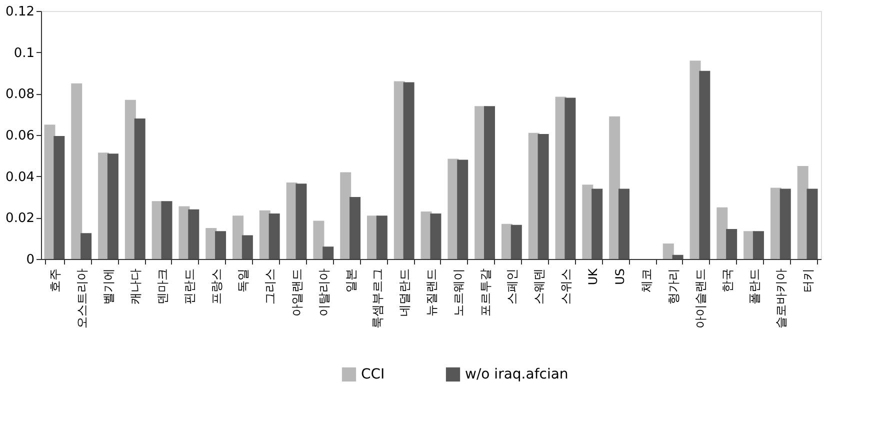  I want to click on x-tick-label: 노르웨이, so click(458, 292).